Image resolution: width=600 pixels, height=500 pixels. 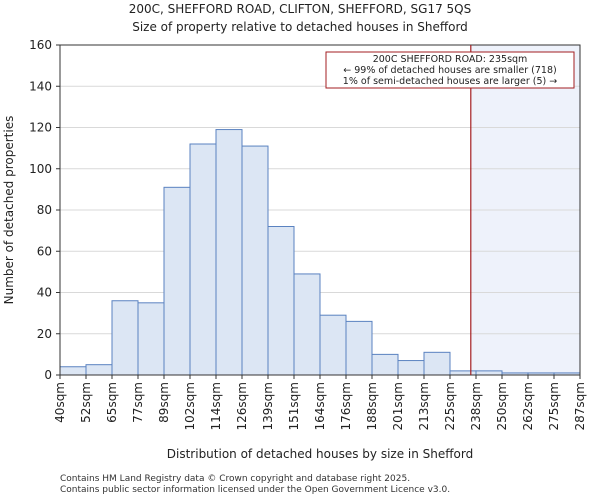 What do you see at coordinates (372, 406) in the screenshot?
I see `x-tick-label: 188sqm` at bounding box center [372, 406].